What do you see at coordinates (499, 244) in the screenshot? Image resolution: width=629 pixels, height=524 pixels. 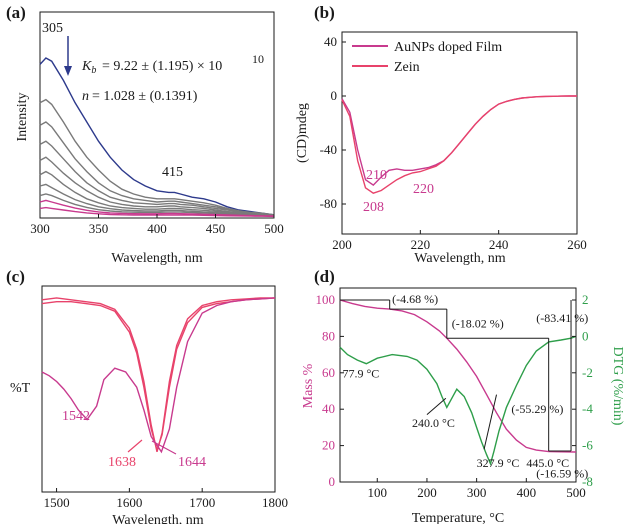 I see `panel-b-xtick-label: 240` at bounding box center [499, 244].